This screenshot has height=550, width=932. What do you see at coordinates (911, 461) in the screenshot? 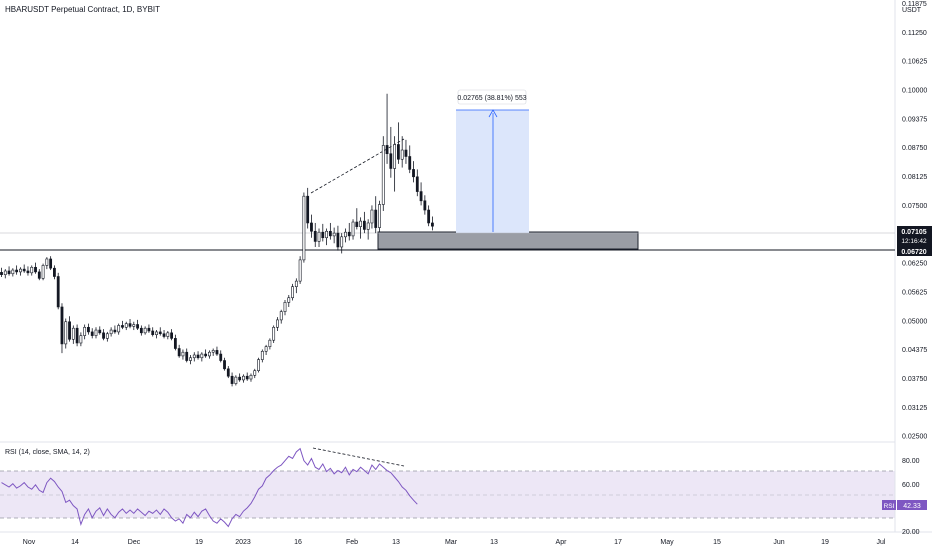
I see `rsi-tick-80: 80.00` at bounding box center [911, 461].